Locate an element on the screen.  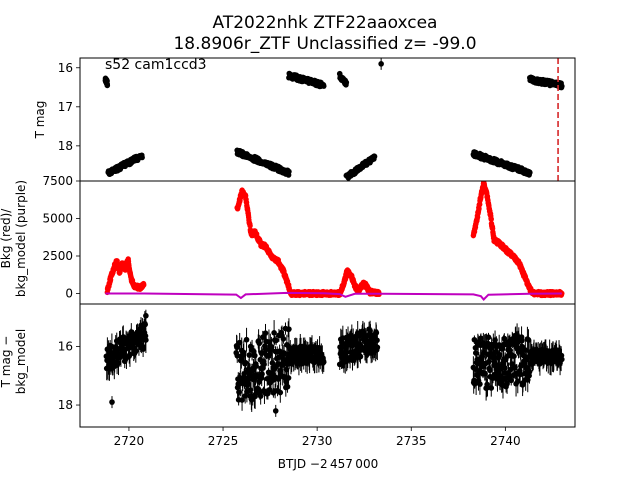
bkg-model-line is located at coordinates (333, 296).